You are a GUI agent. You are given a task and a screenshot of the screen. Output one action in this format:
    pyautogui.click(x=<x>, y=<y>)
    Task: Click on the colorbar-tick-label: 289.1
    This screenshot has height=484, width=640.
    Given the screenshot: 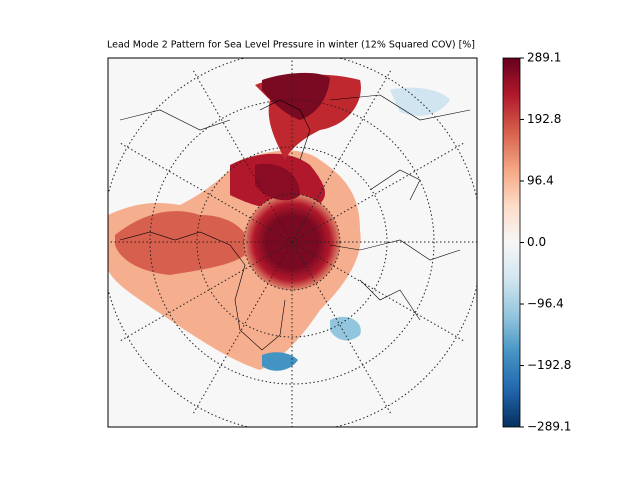 What is the action you would take?
    pyautogui.click(x=544, y=58)
    